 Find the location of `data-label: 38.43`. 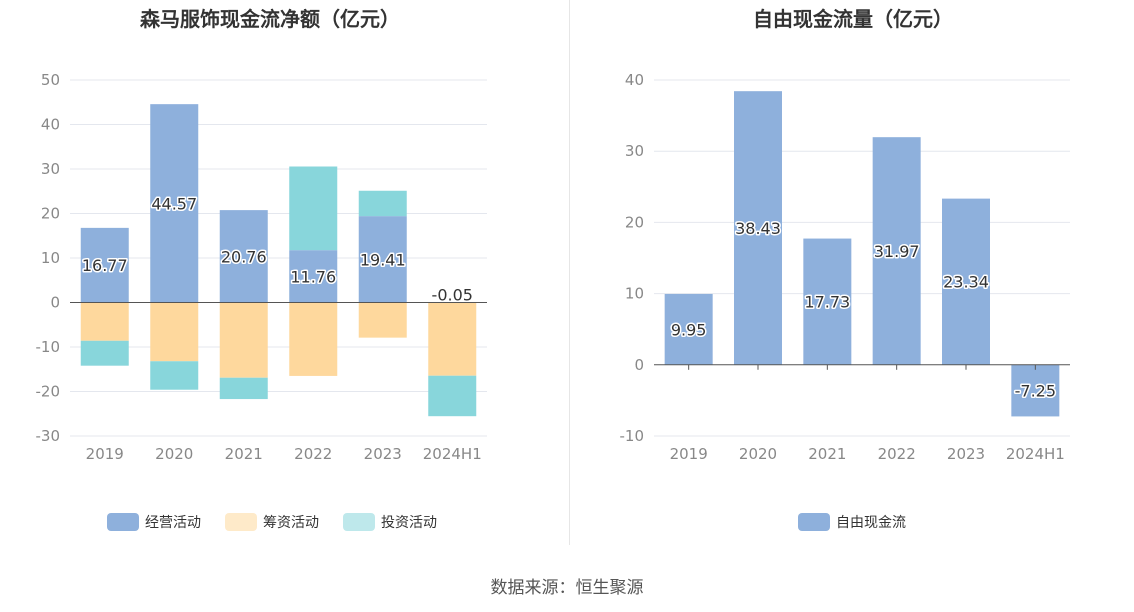

data-label: 38.43 is located at coordinates (758, 228).